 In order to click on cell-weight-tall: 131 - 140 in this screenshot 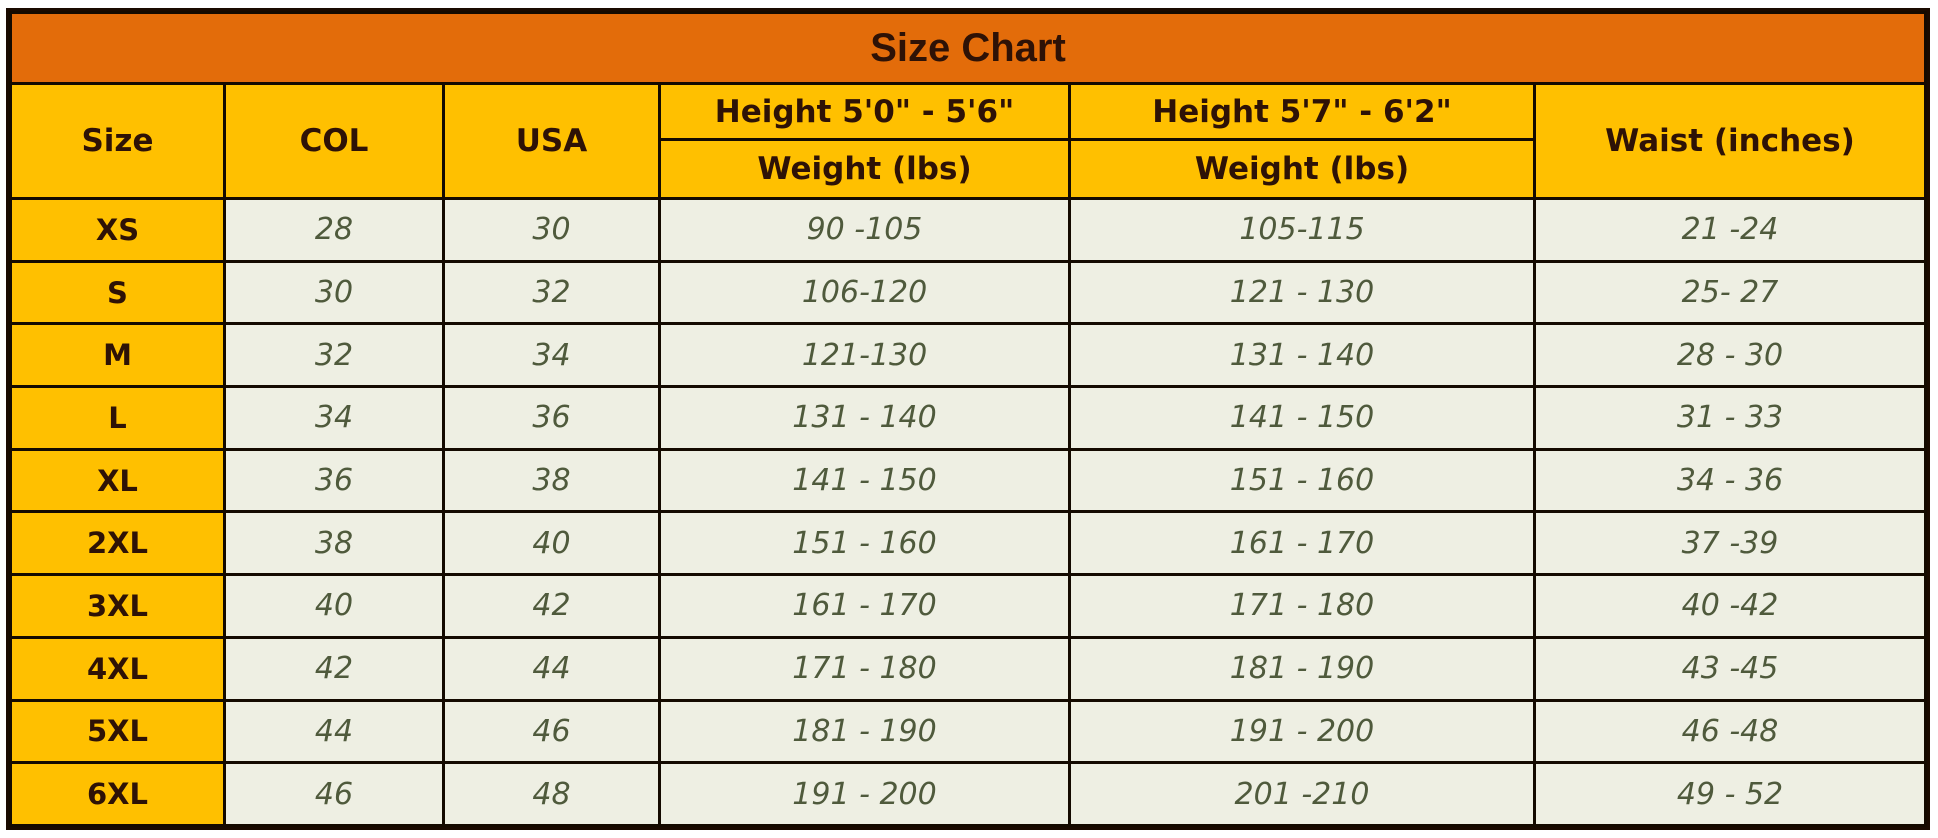, I will do `click(1302, 355)`.